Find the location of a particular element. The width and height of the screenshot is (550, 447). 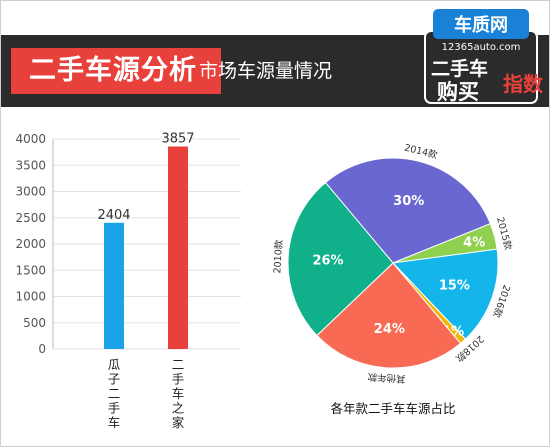

logo-brand: 车质网 is located at coordinates (481, 25).